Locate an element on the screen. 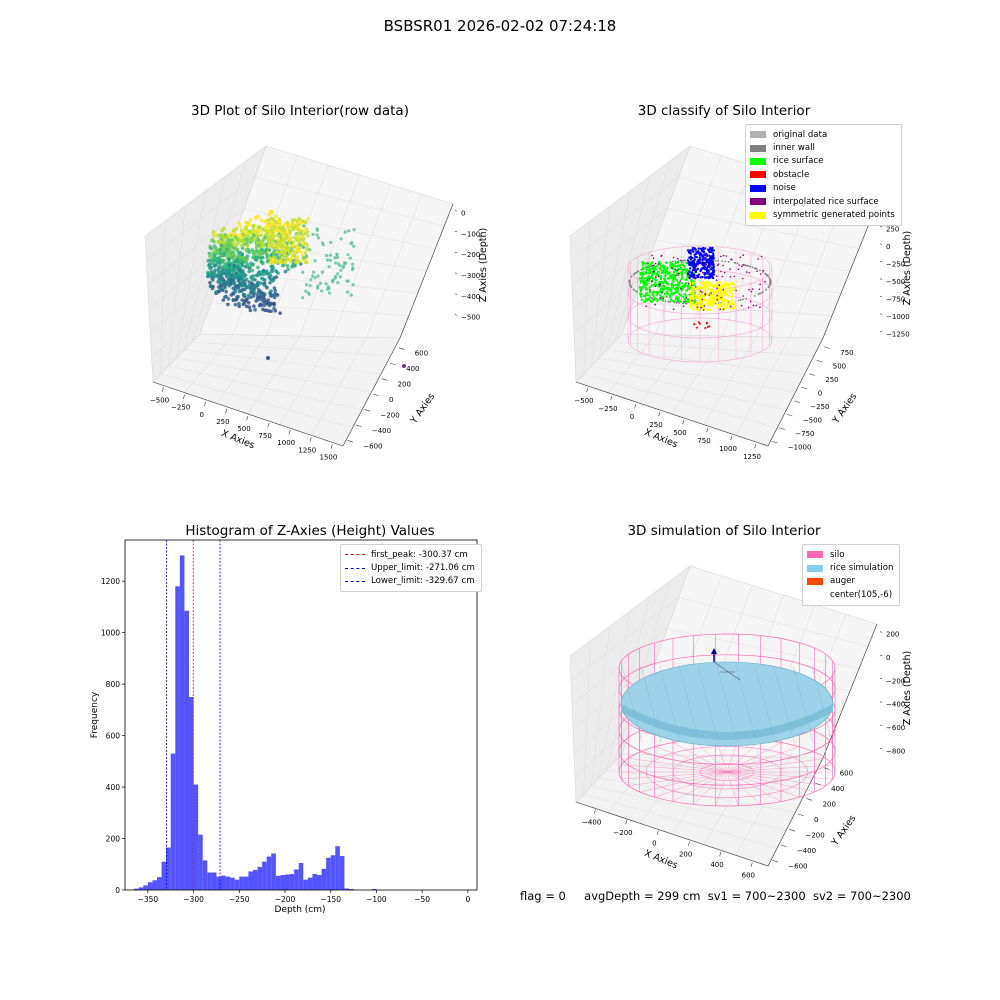 This screenshot has width=1000, height=1000. panel1-grid-line is located at coordinates (201, 219).